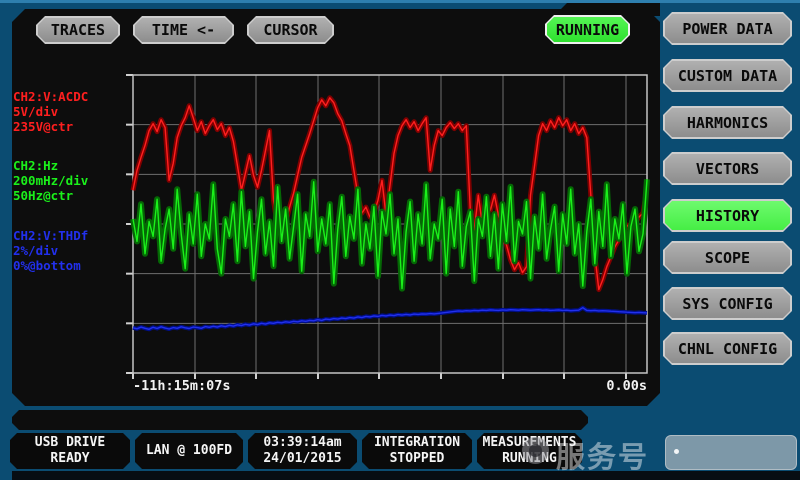  I want to click on status-measurements: MEASUREMENTS RUNNING, so click(529, 451).